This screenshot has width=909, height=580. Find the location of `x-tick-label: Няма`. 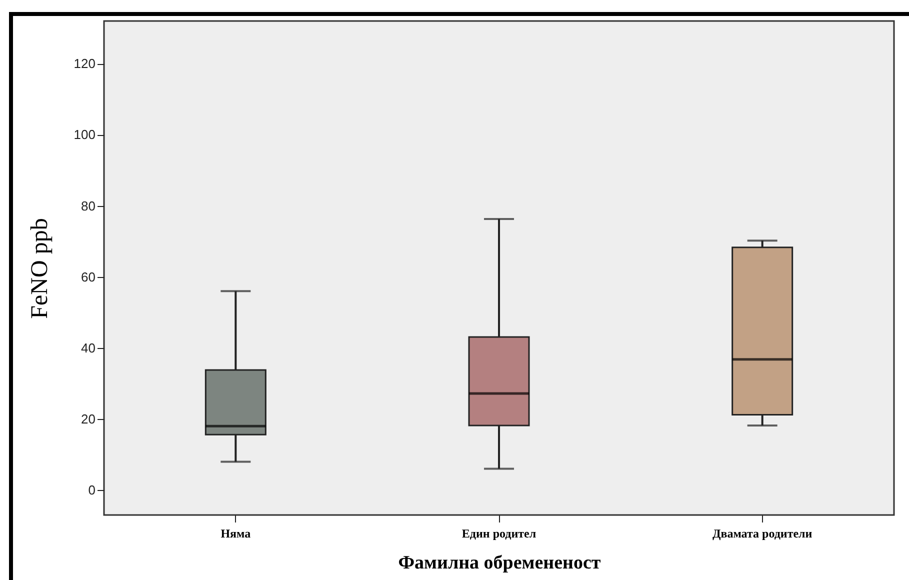

x-tick-label: Няма is located at coordinates (235, 533).